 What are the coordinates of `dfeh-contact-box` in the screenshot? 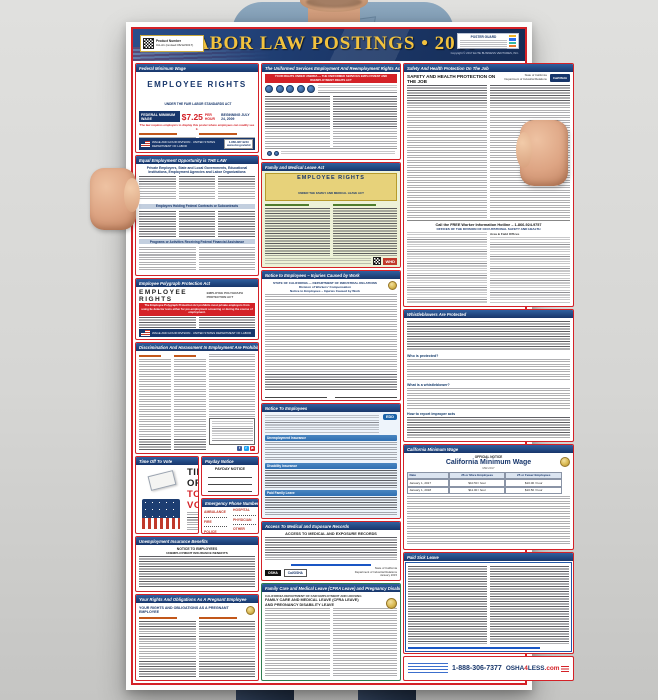 It's located at (232, 431).